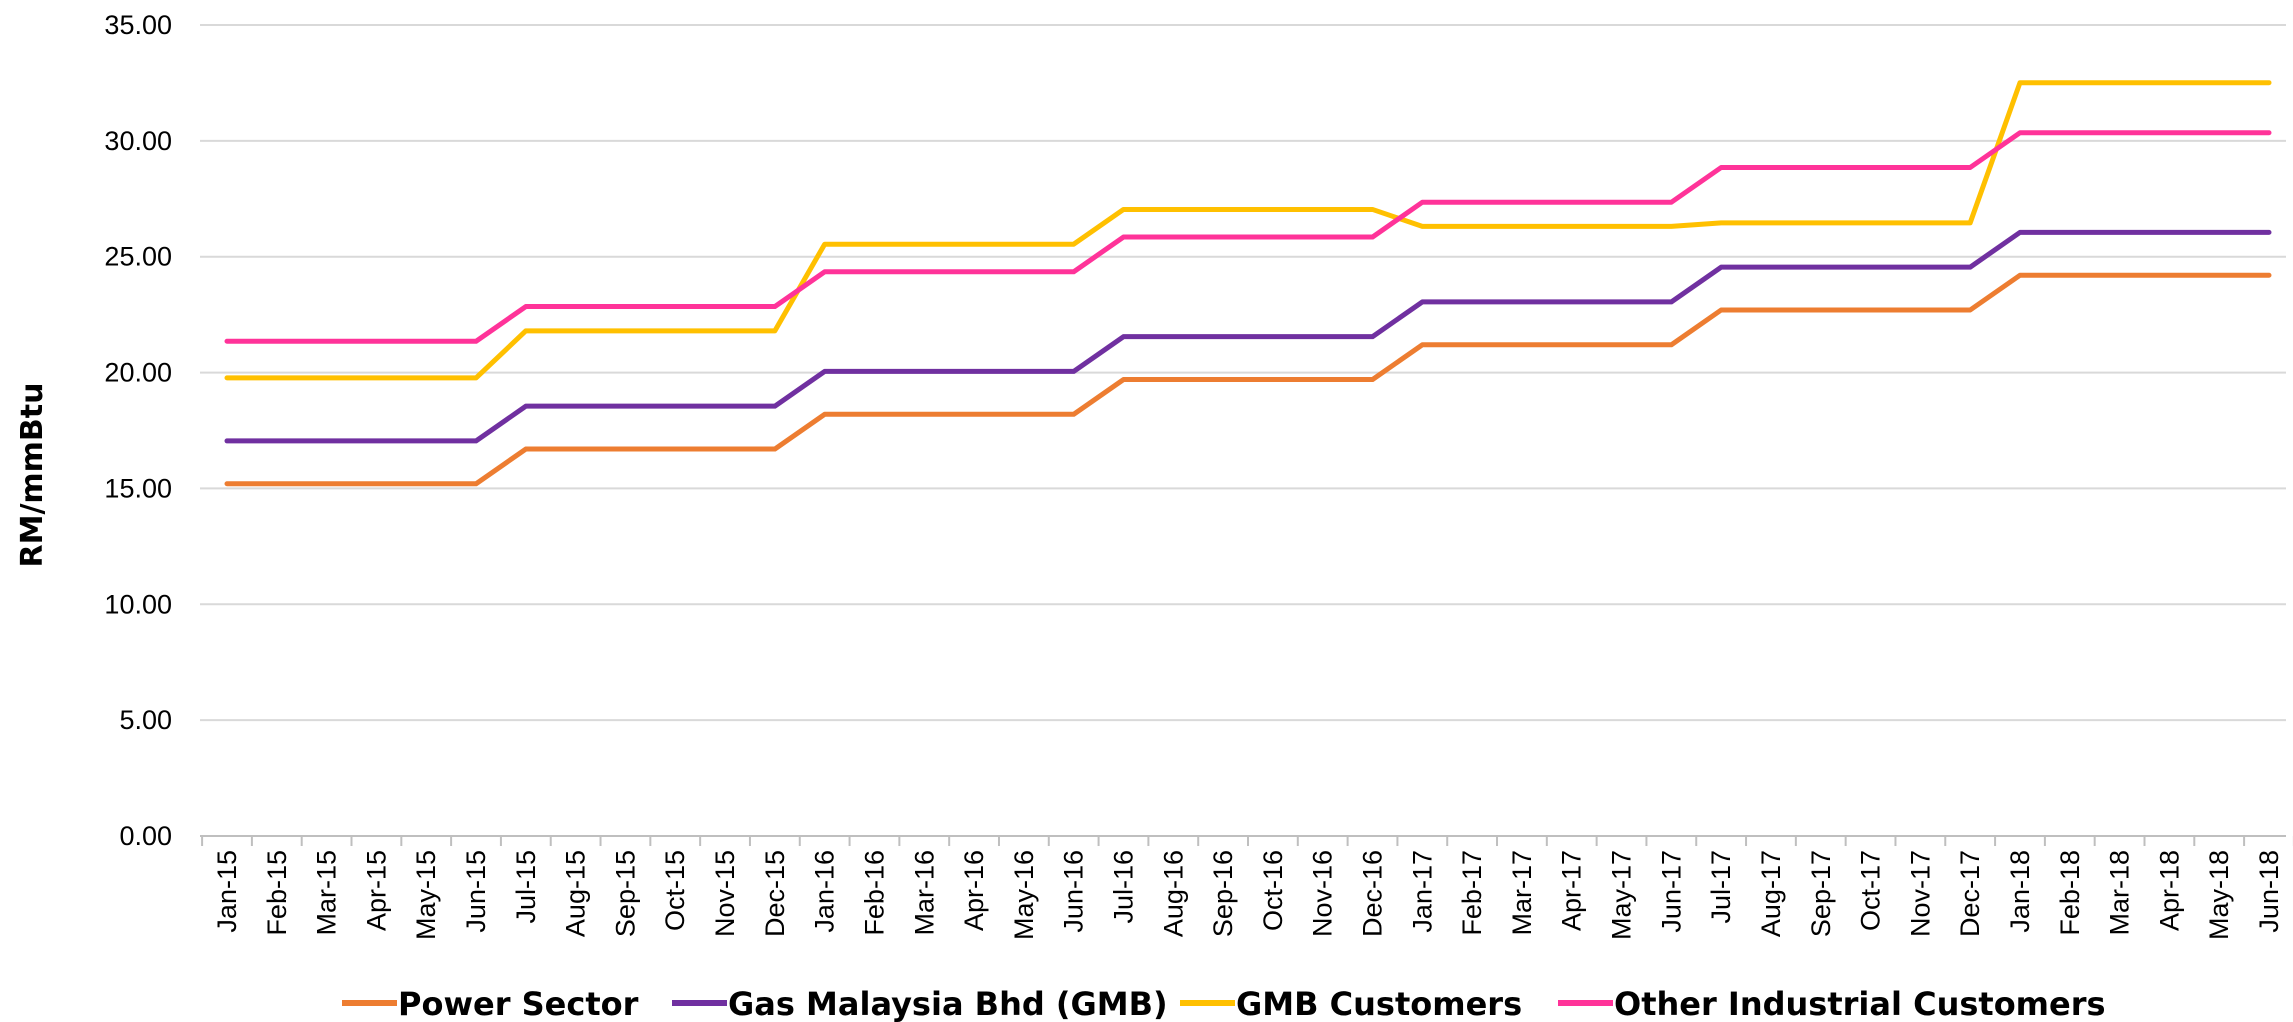 Image resolution: width=2293 pixels, height=1022 pixels. Describe the element at coordinates (1821, 893) in the screenshot. I see `x-tick-label: Sep-17` at that location.